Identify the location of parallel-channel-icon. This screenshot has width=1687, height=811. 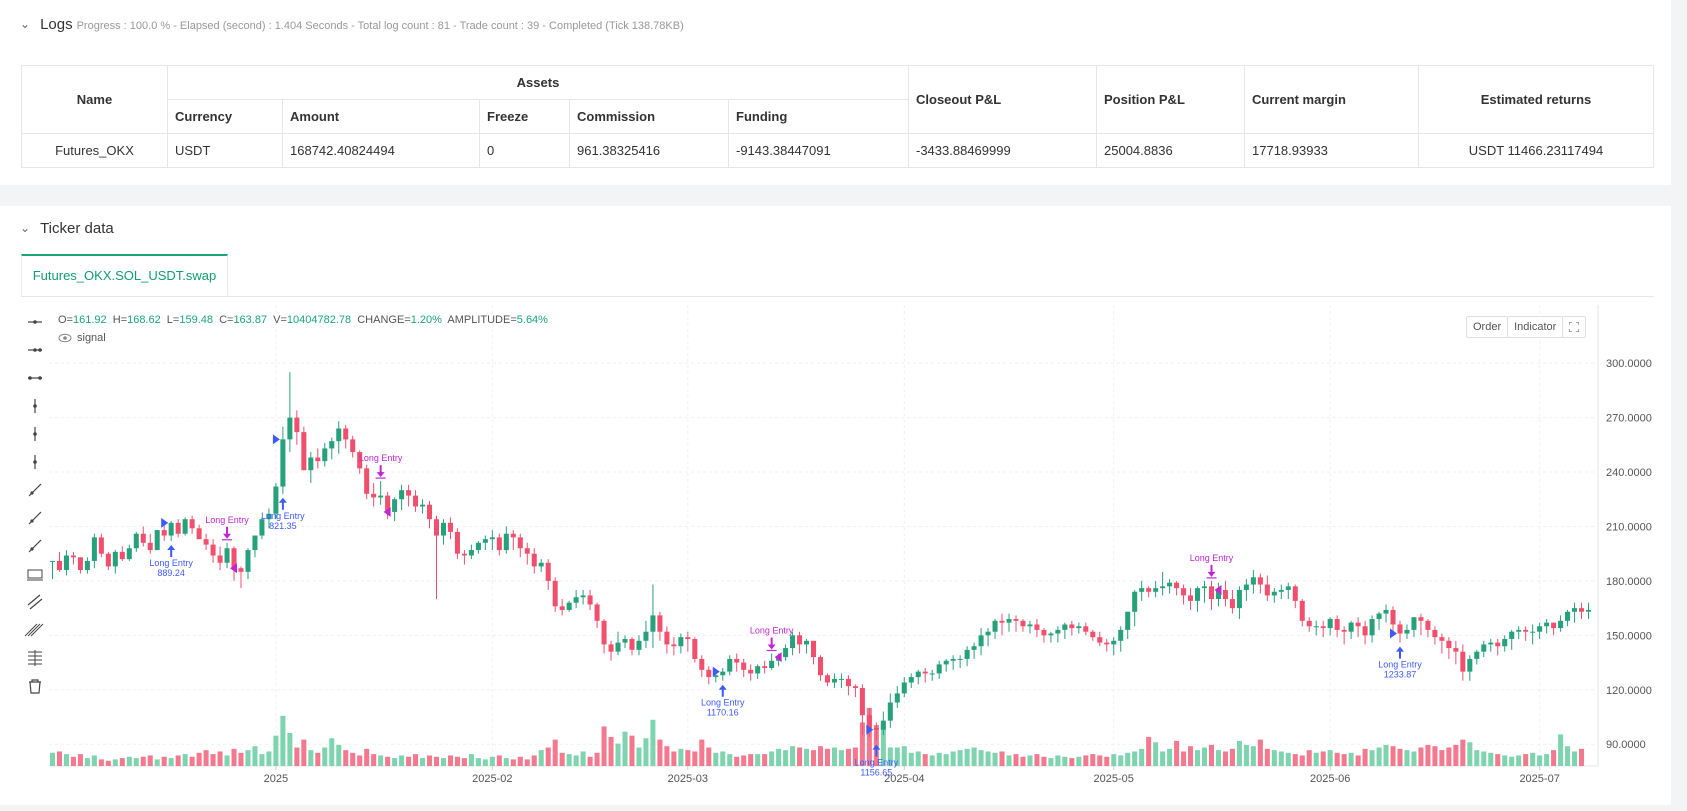
(35, 602).